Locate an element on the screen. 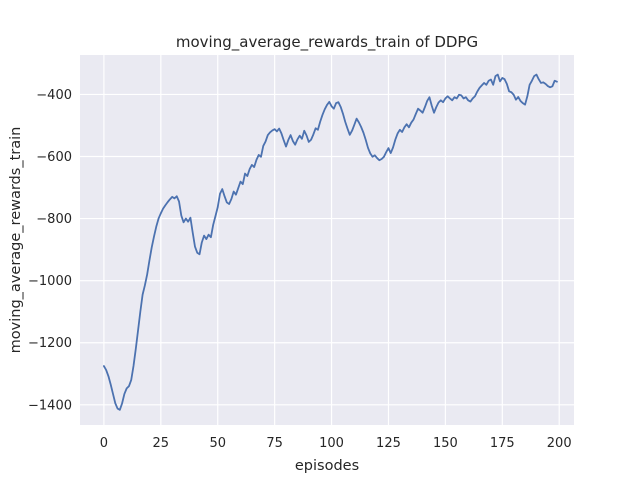 This screenshot has width=640, height=480. y-tick-labels: −400 −600 −800 −1000 −1200 −1400 is located at coordinates (50, 250).